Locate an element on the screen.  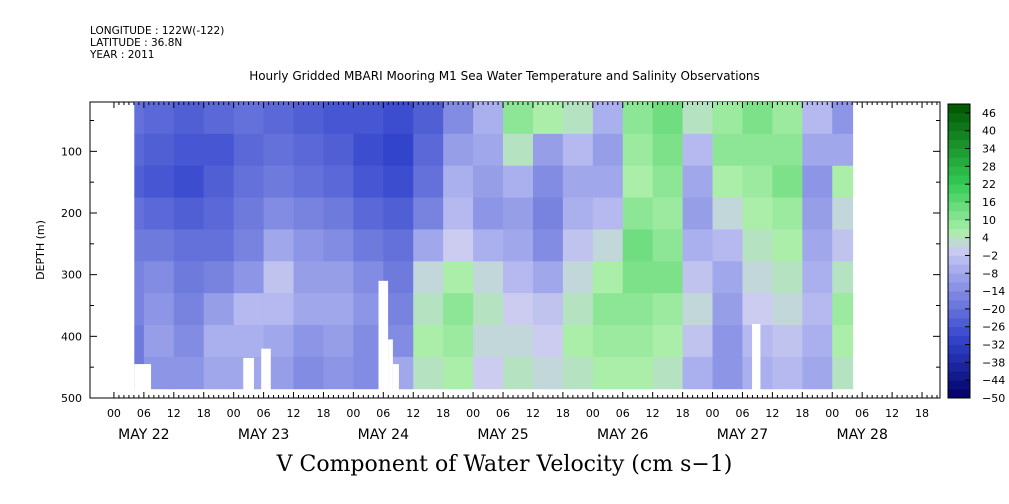
colorbar-label: 28 is located at coordinates (989, 166).